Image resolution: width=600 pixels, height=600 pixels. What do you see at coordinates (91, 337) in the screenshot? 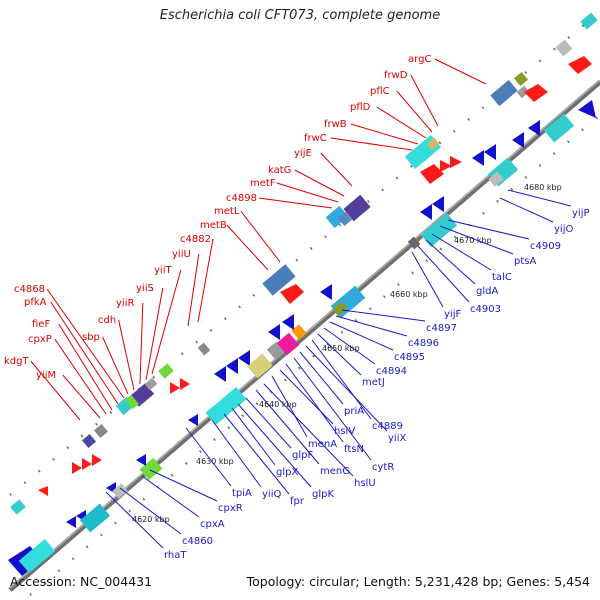
I see `gene-label-sbp: sbp` at bounding box center [91, 337].